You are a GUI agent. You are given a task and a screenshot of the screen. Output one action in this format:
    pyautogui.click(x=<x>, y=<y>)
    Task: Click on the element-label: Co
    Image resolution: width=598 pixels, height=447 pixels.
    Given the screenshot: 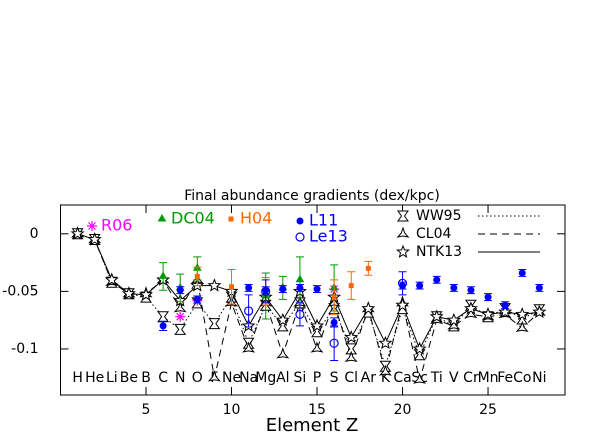 What is the action you would take?
    pyautogui.click(x=522, y=378)
    